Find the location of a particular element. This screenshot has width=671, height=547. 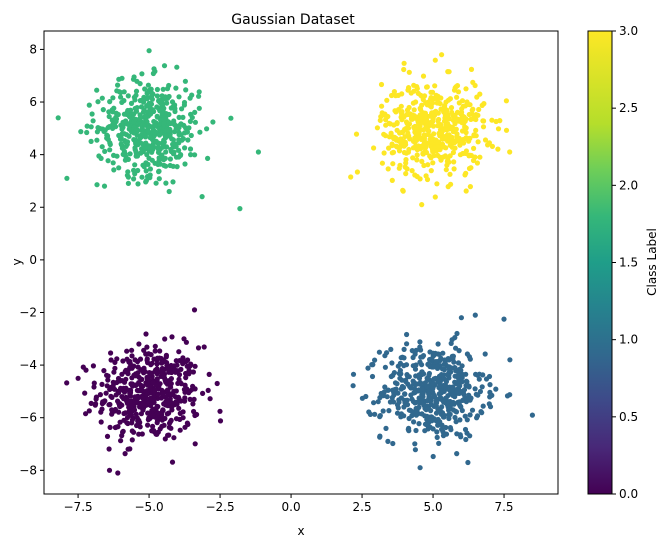

colorbar-tick-label: 1.5 is located at coordinates (628, 263).